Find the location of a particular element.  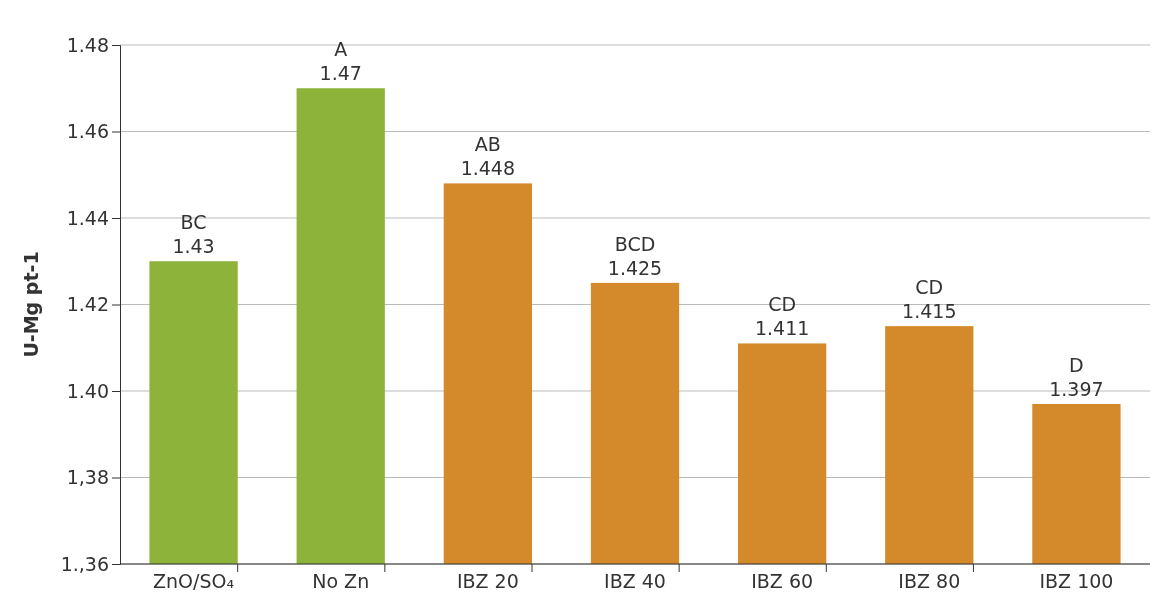

y-tick-label: 1.44 is located at coordinates (87, 217).